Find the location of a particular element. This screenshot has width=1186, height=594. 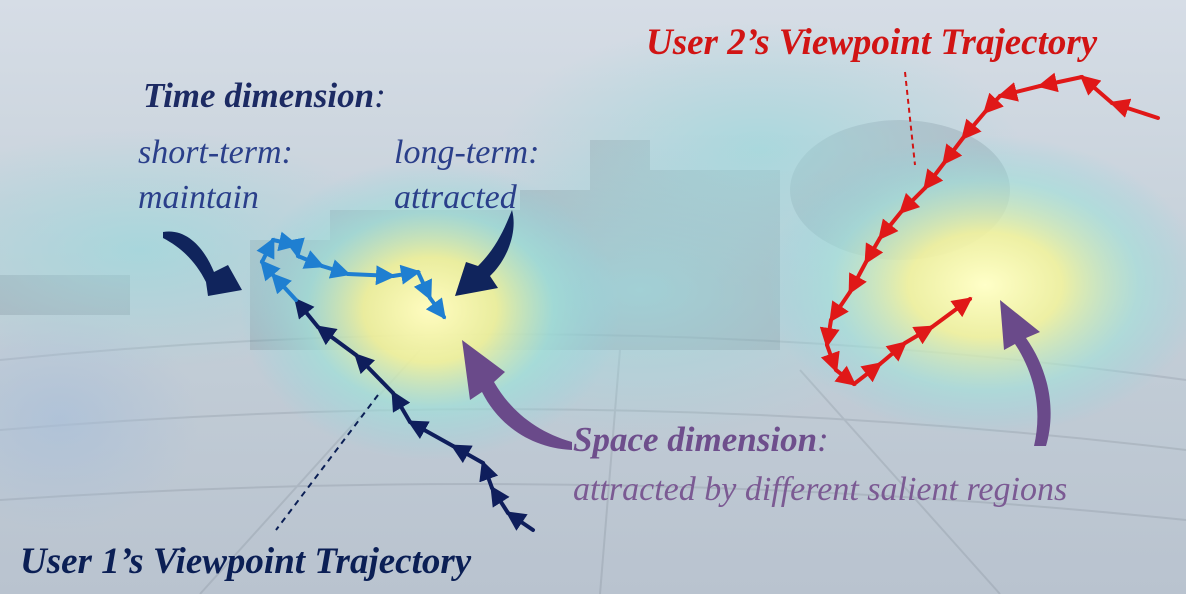

space-dimension-colon: : is located at coordinates (823, 439).